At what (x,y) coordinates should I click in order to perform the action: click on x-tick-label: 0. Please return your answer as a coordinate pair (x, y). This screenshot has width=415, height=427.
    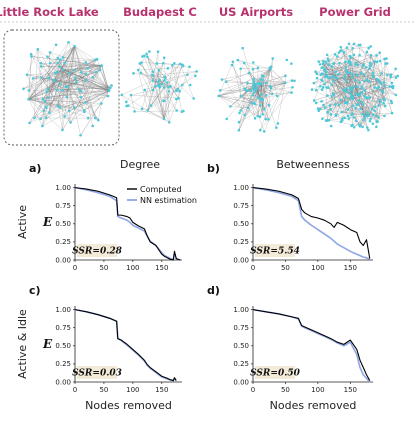
    Looking at the image, I should click on (253, 268).